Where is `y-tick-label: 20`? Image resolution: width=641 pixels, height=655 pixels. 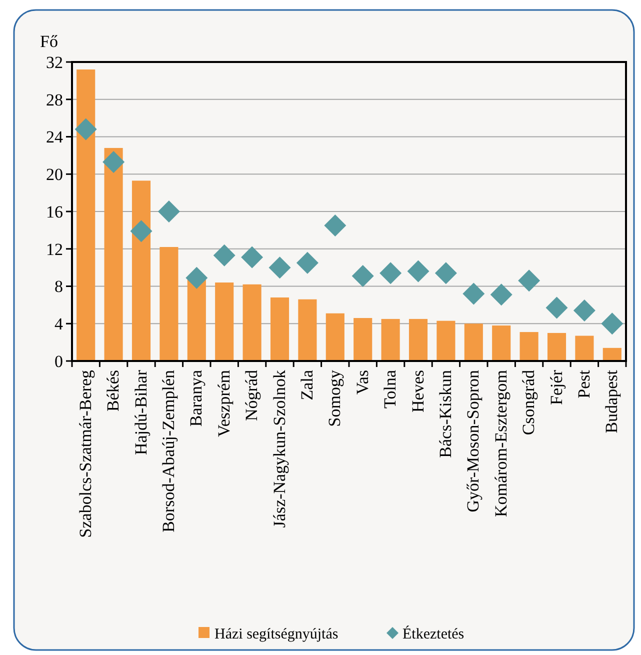 y-tick-label: 20 is located at coordinates (54, 174).